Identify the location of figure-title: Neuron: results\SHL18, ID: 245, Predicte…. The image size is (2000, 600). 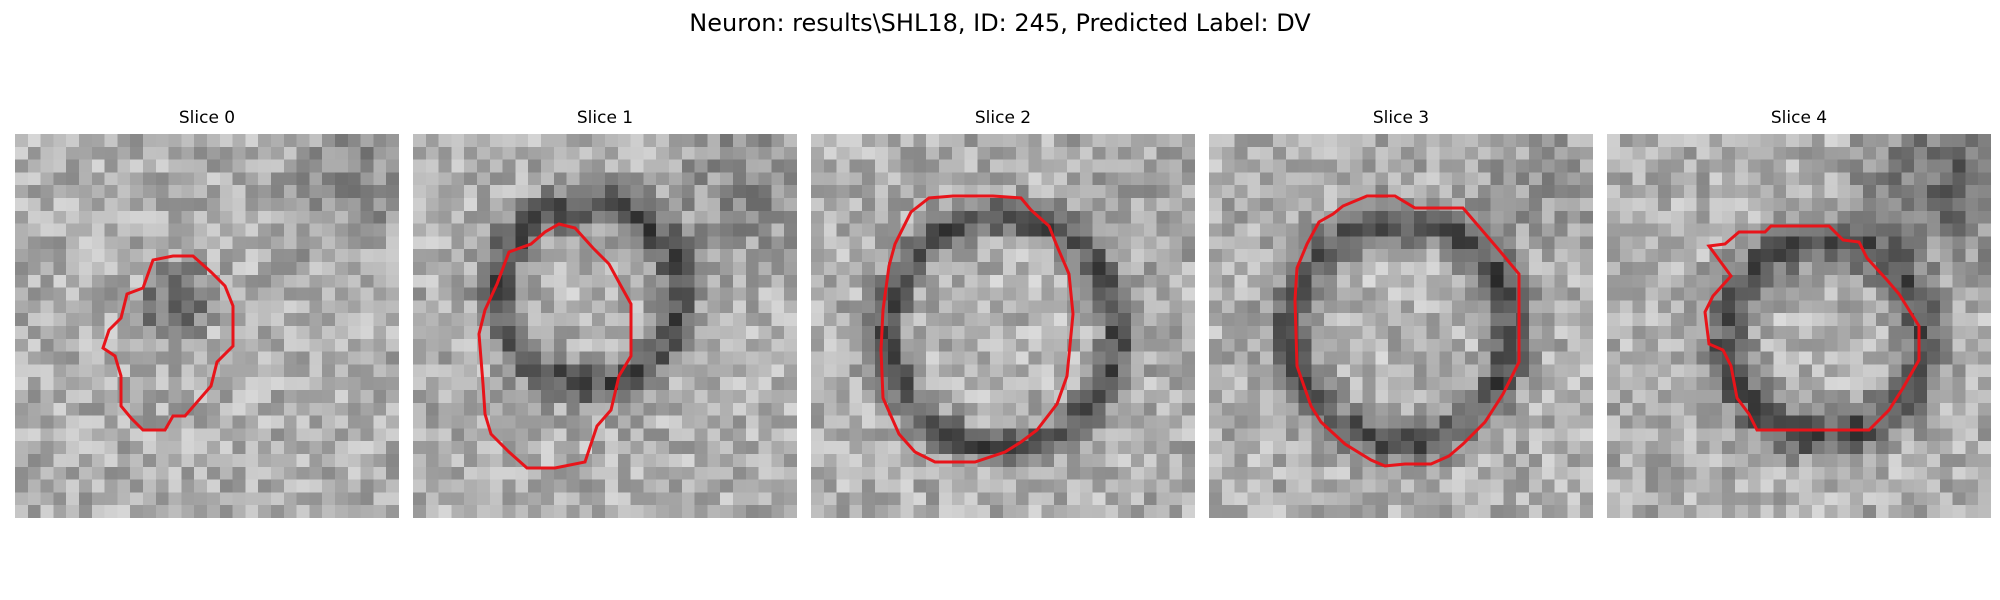
(1000, 23).